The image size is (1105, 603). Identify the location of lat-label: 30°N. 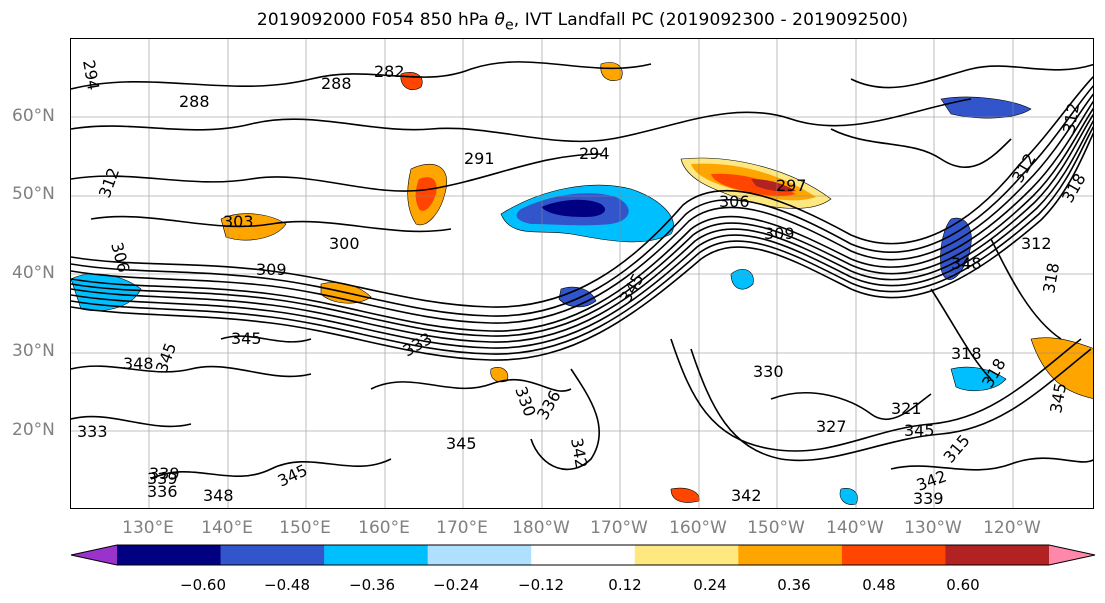
(33, 351).